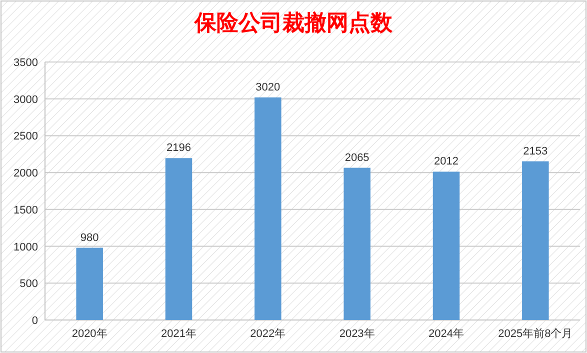  I want to click on y-tick-label: 0, so click(35, 321).